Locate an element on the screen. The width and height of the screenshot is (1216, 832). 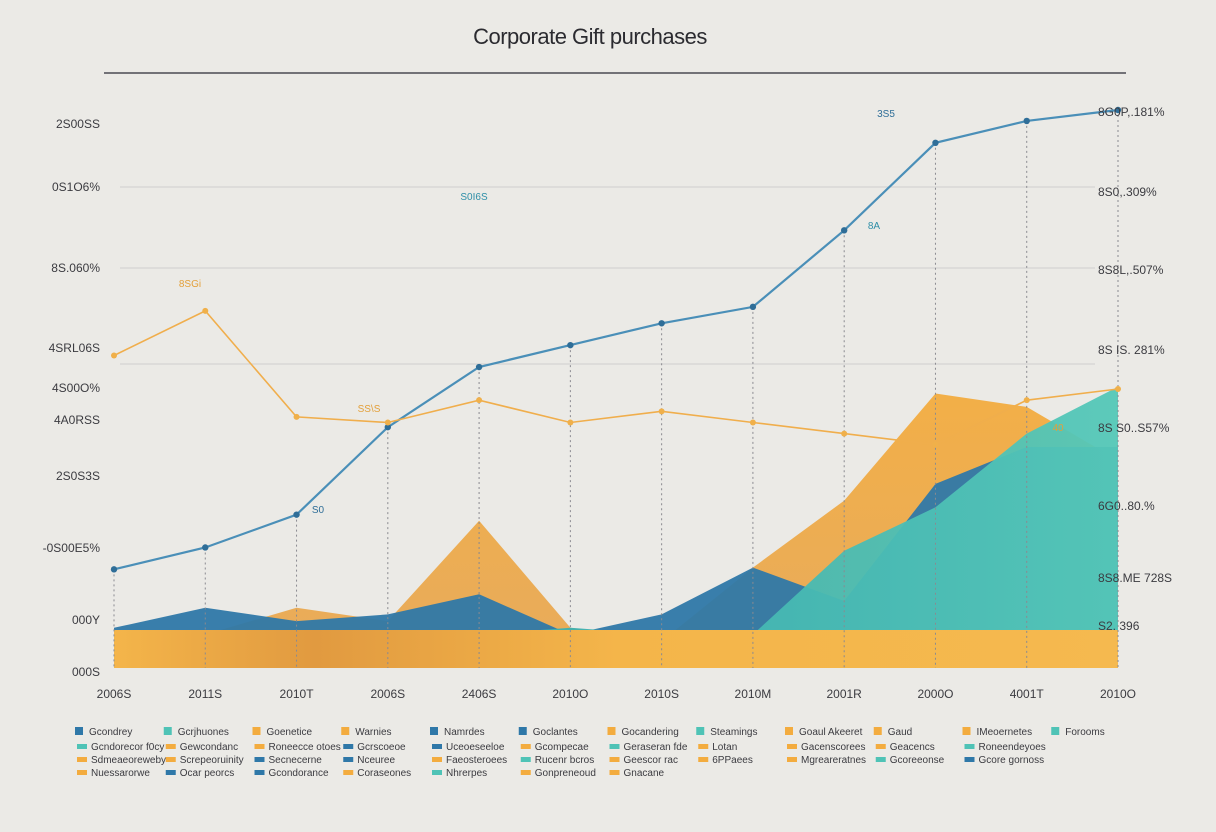
legend-item-7-1: 6PPaees is located at coordinates (732, 760).